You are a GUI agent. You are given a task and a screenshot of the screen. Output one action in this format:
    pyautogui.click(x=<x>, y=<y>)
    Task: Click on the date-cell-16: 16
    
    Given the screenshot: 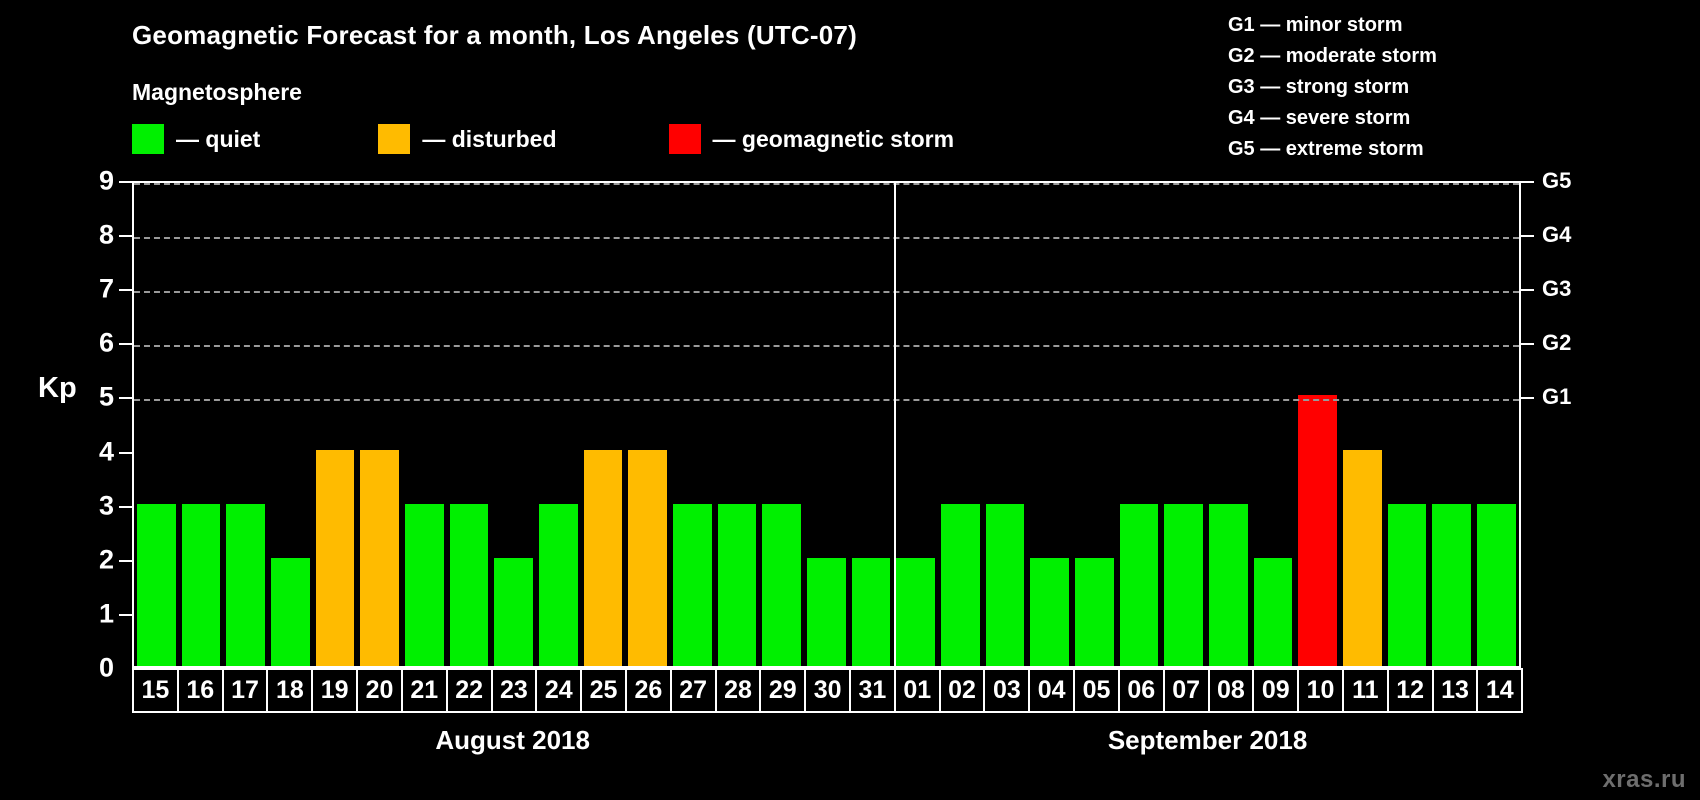 What is the action you would take?
    pyautogui.click(x=200, y=690)
    